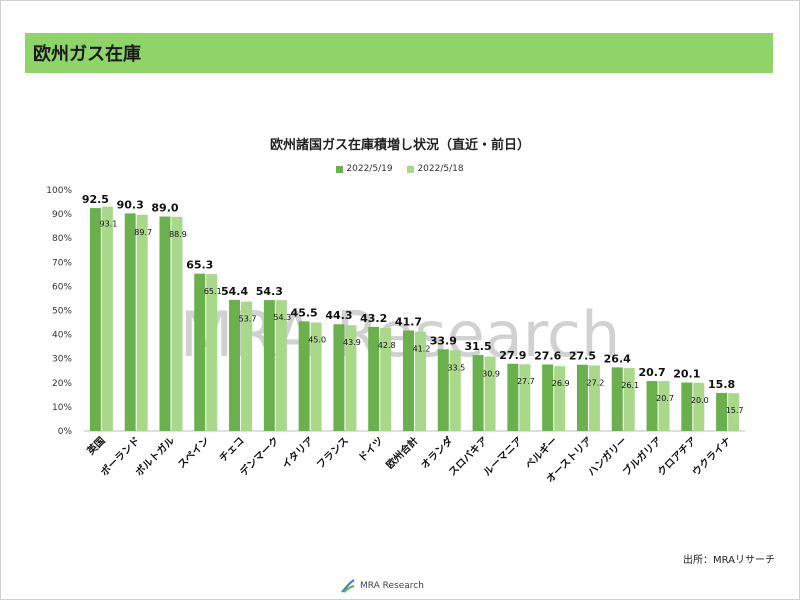  I want to click on data-label-previous: 27.2, so click(596, 382).